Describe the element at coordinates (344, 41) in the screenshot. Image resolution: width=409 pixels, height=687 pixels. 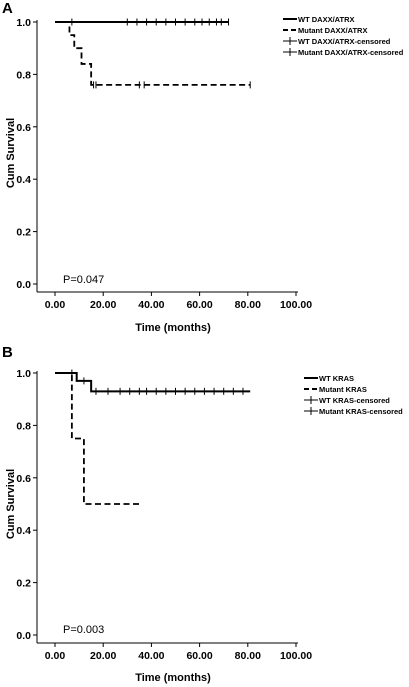
I see `legend-a-wt-censored-label: WT DAXX/ATRX-censored` at that location.